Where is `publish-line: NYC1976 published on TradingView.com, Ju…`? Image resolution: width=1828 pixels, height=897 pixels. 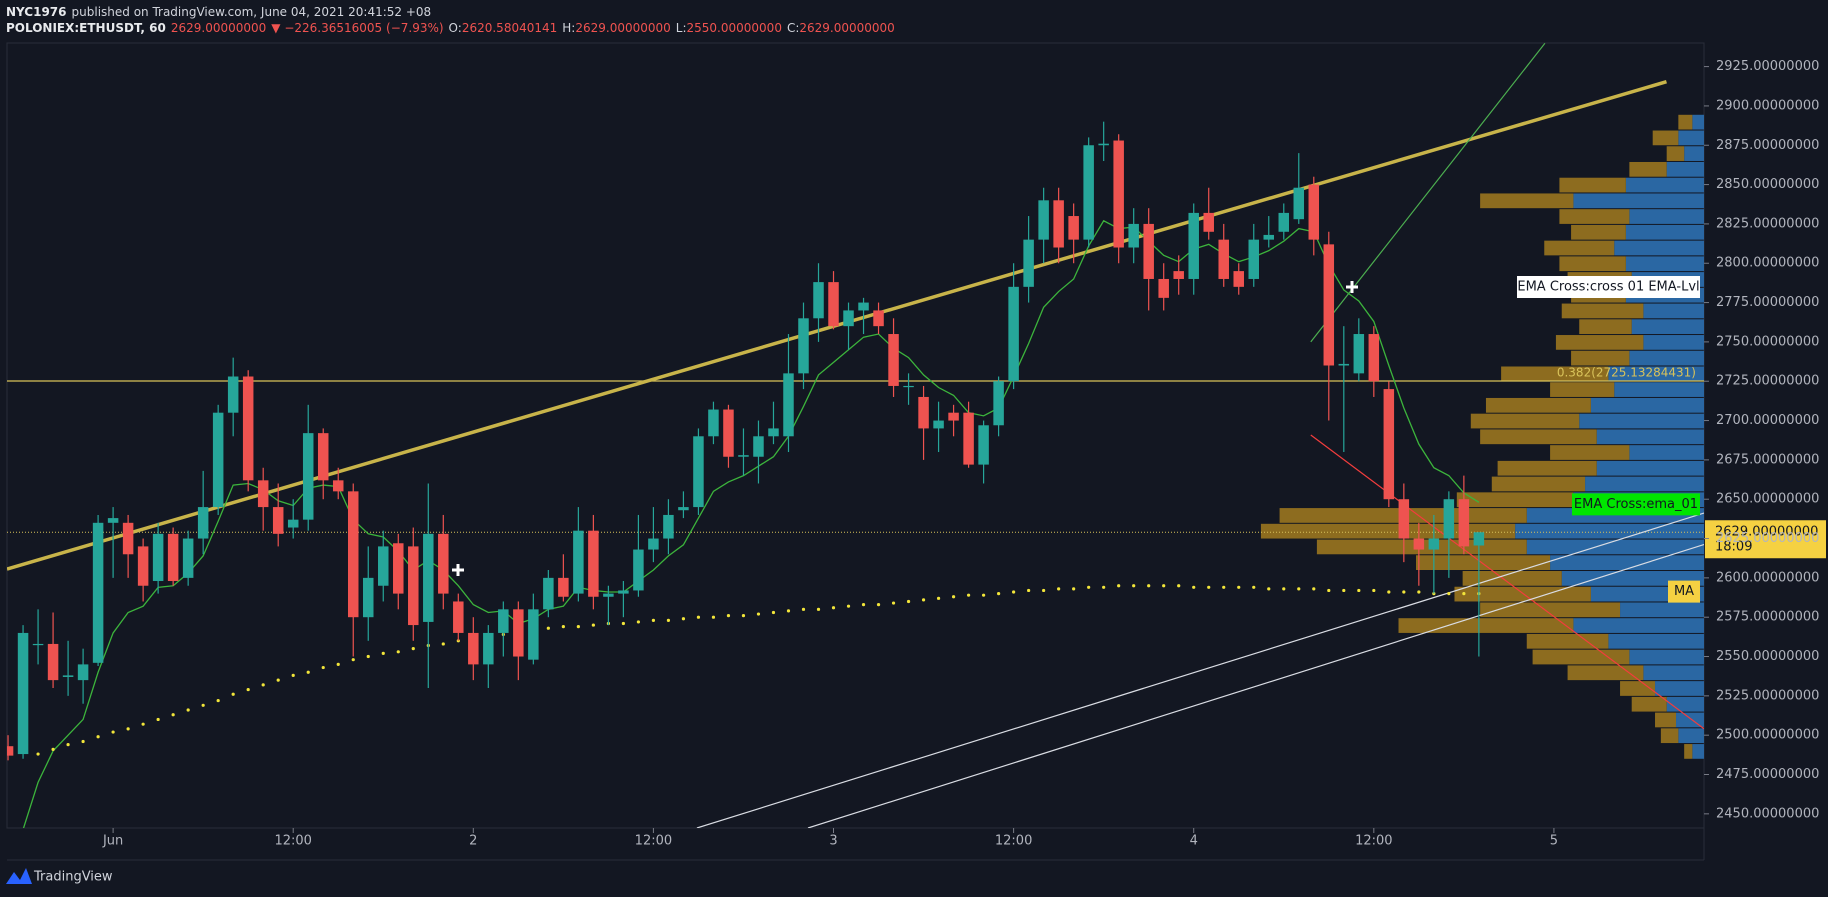
publish-line: NYC1976 published on TradingView.com, Ju… is located at coordinates (218, 12).